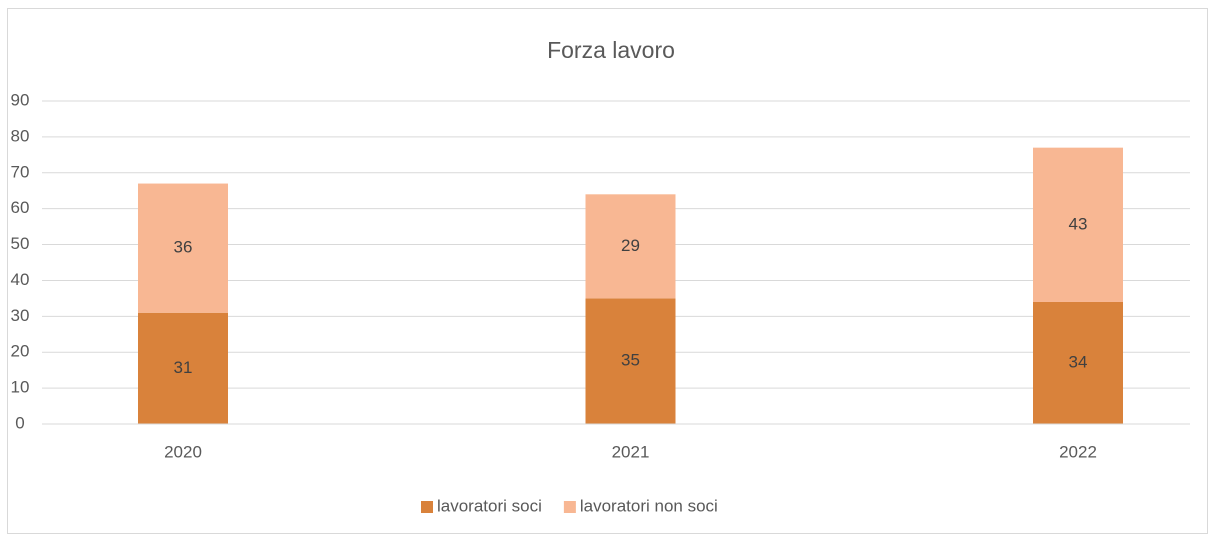 The width and height of the screenshot is (1213, 544). I want to click on data-label: 34, so click(1078, 361).